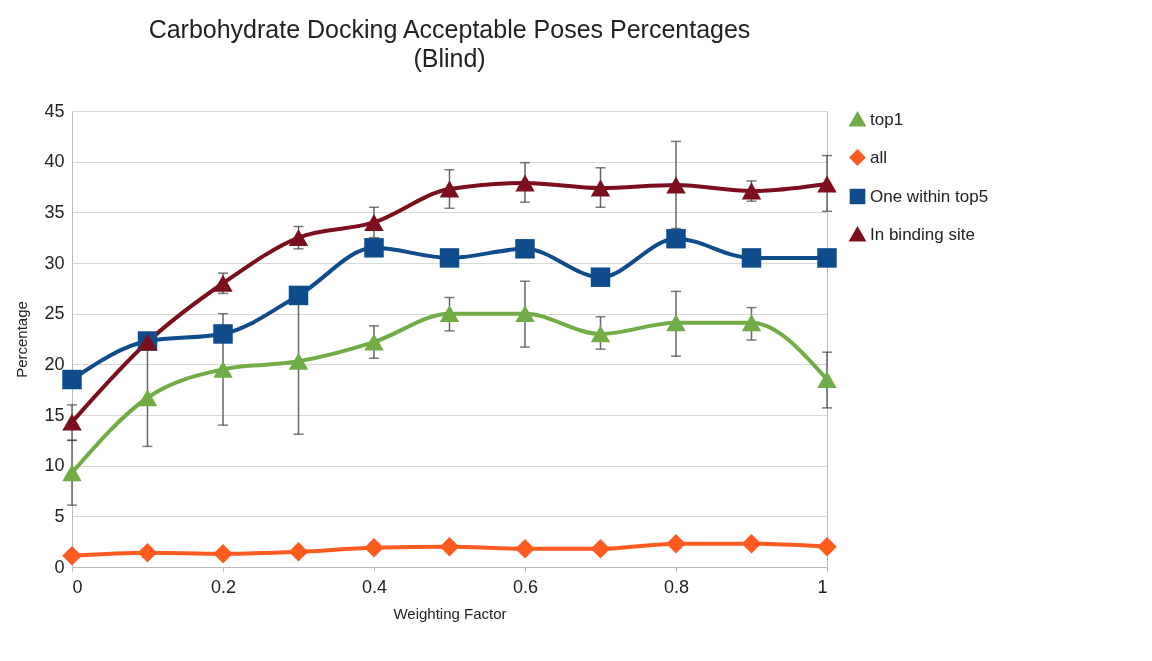  I want to click on x-tick-label: 0.2, so click(223, 586).